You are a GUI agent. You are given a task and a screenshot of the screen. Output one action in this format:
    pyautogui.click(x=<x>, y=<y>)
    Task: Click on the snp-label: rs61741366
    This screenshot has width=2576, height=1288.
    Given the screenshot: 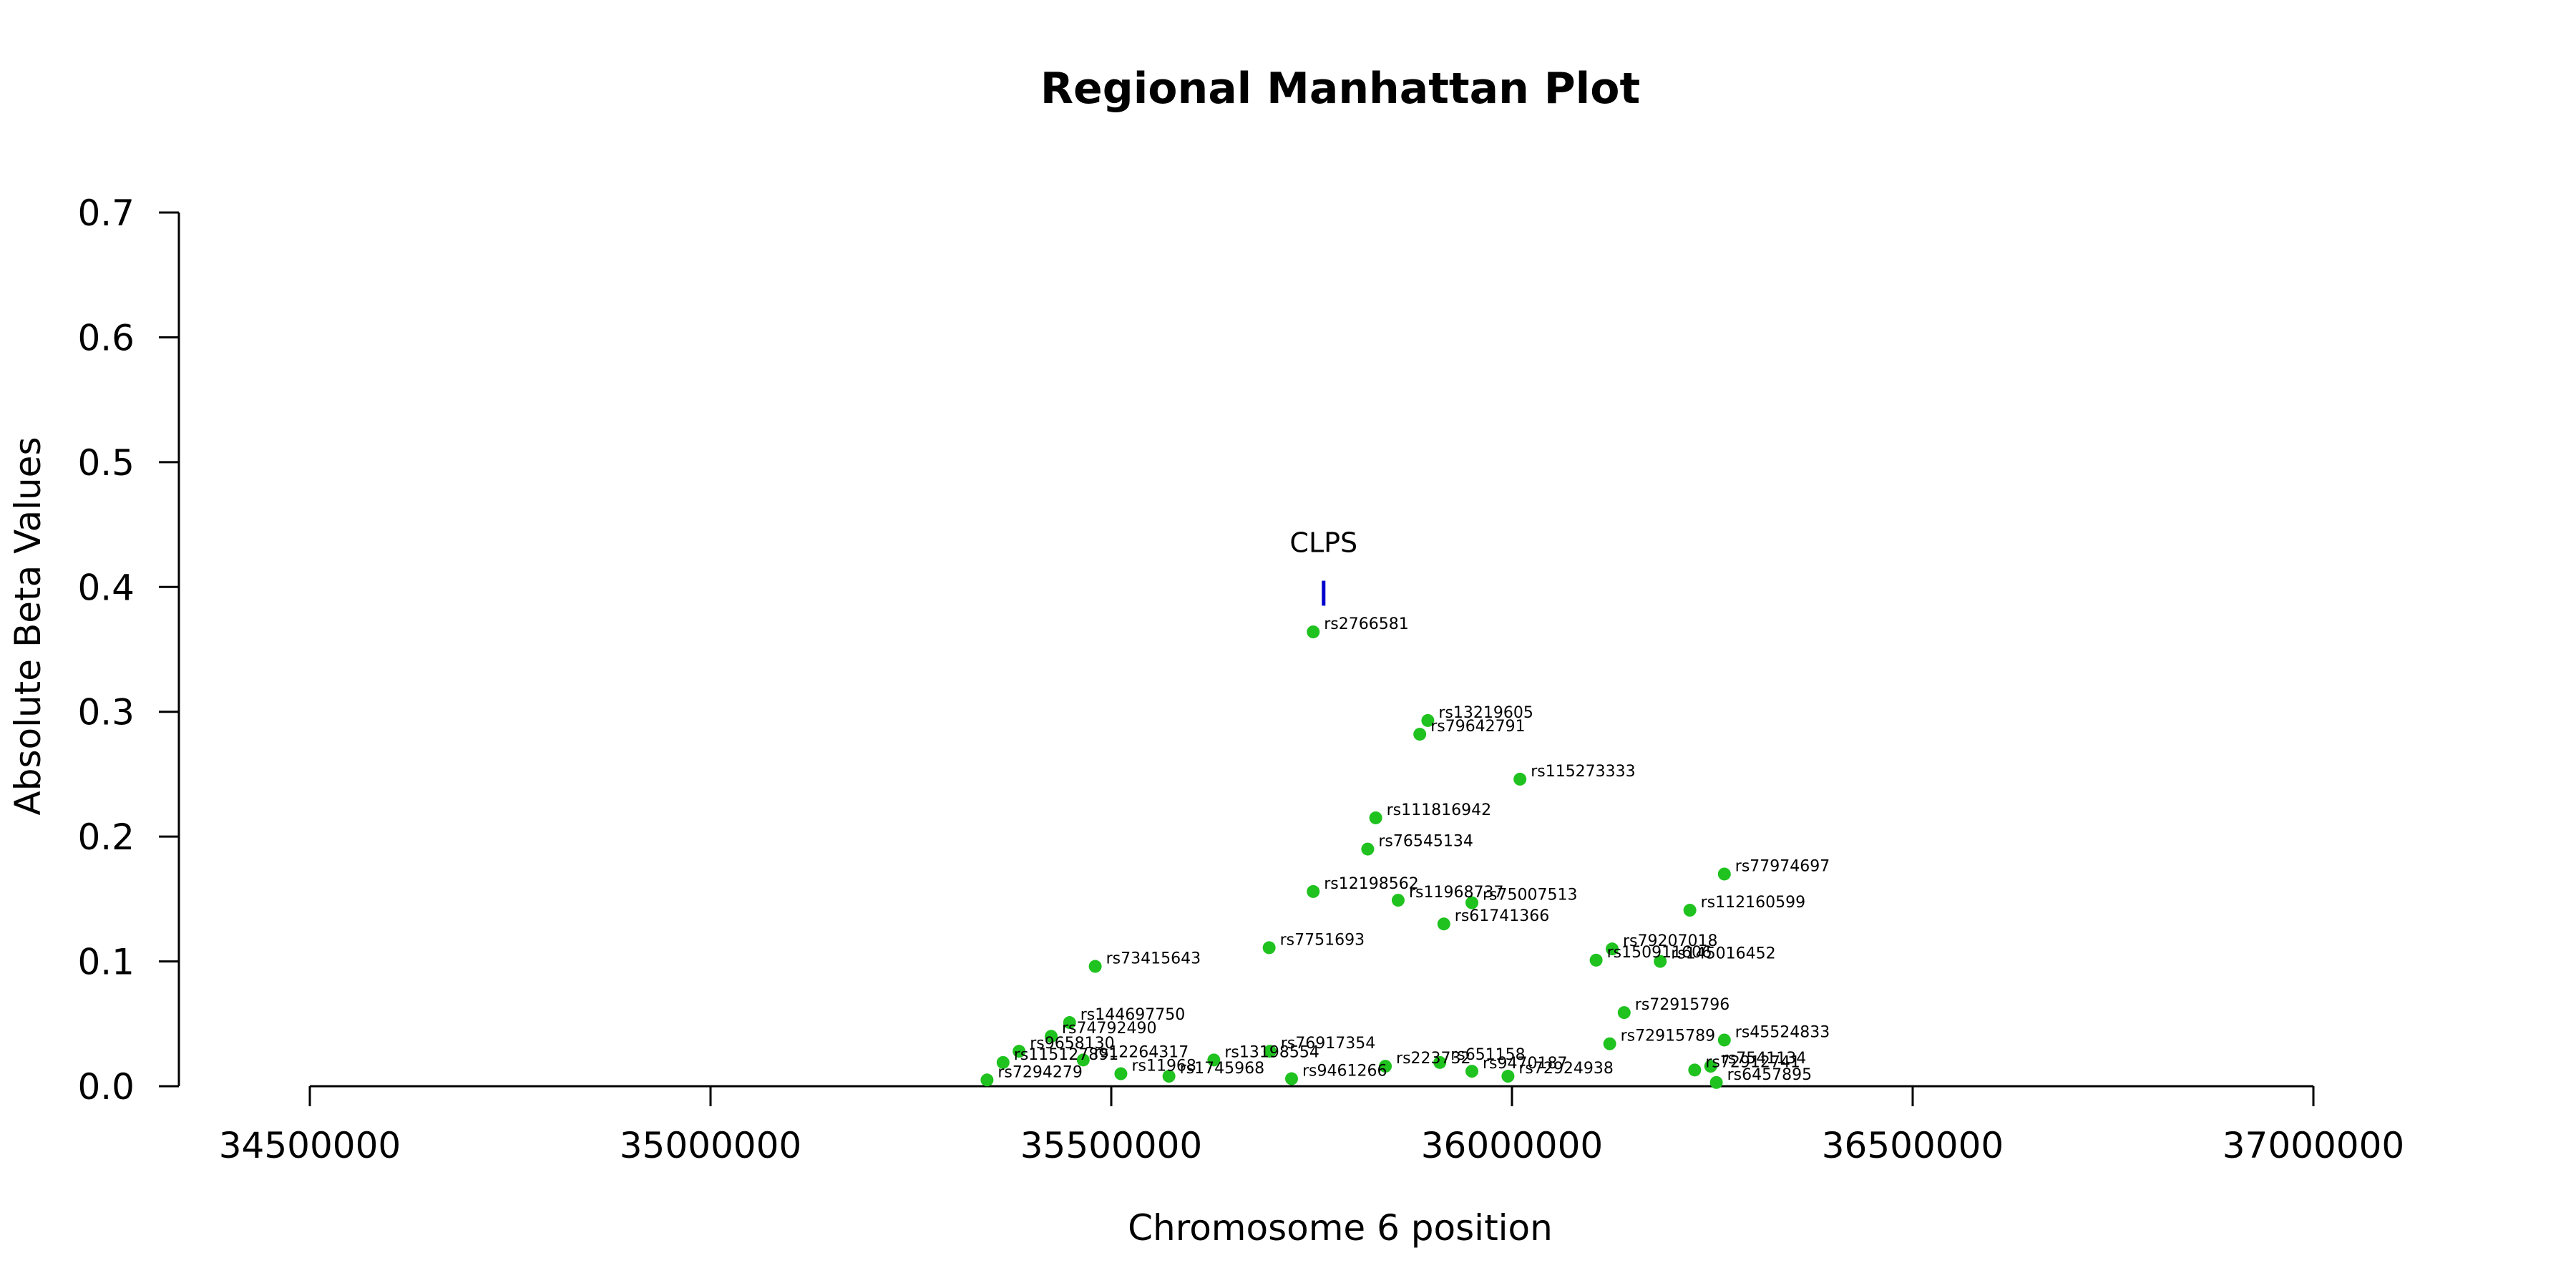 What is the action you would take?
    pyautogui.click(x=1502, y=916)
    